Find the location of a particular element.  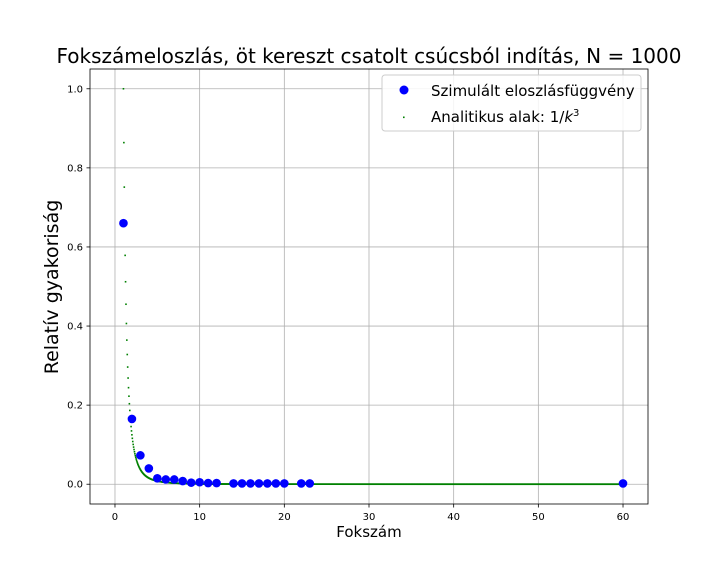

y-tick-label: 1.0 is located at coordinates (75, 89).